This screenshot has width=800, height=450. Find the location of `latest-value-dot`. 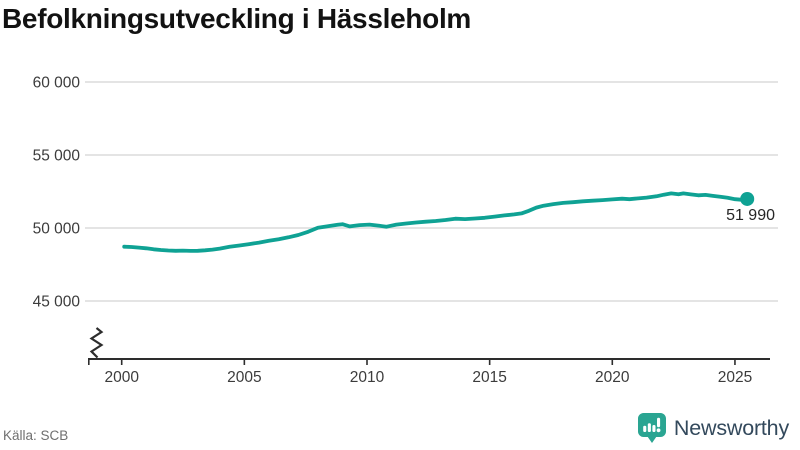

latest-value-dot is located at coordinates (747, 198).